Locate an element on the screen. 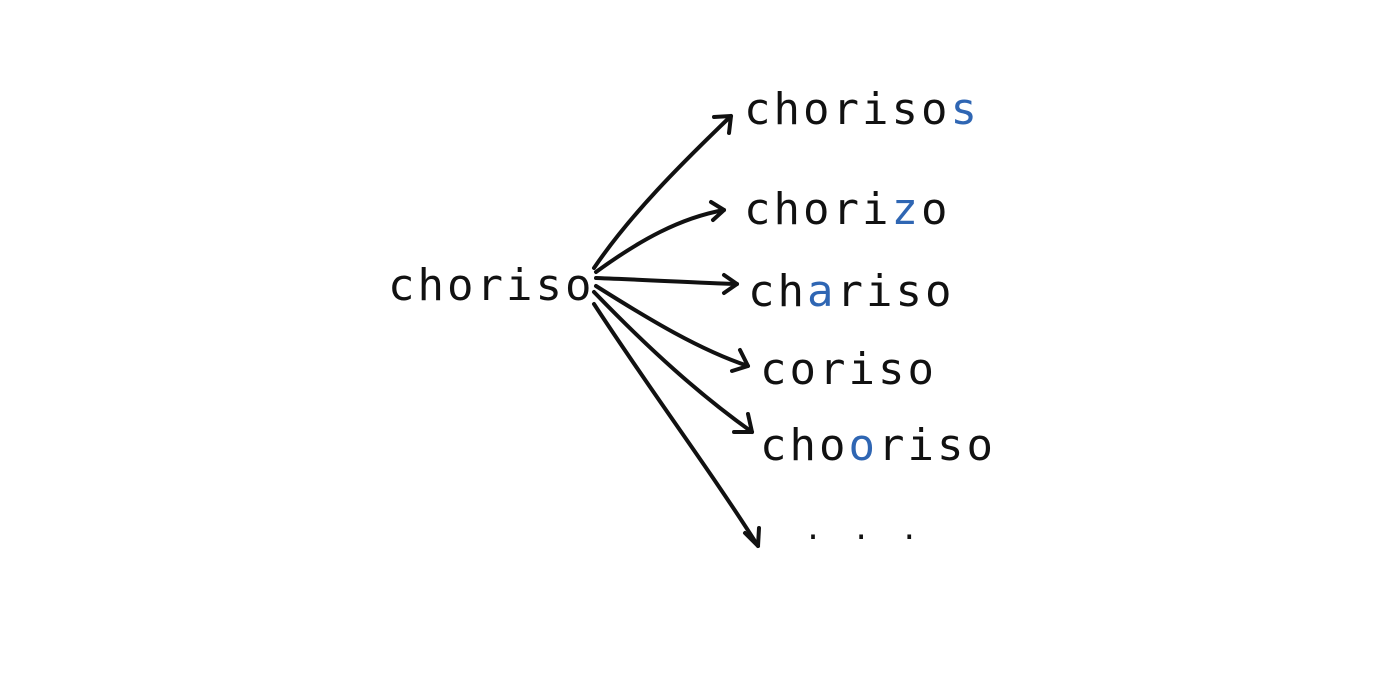 Image resolution: width=1400 pixels, height=681 pixels. arrow-to-more is located at coordinates (676, 425).